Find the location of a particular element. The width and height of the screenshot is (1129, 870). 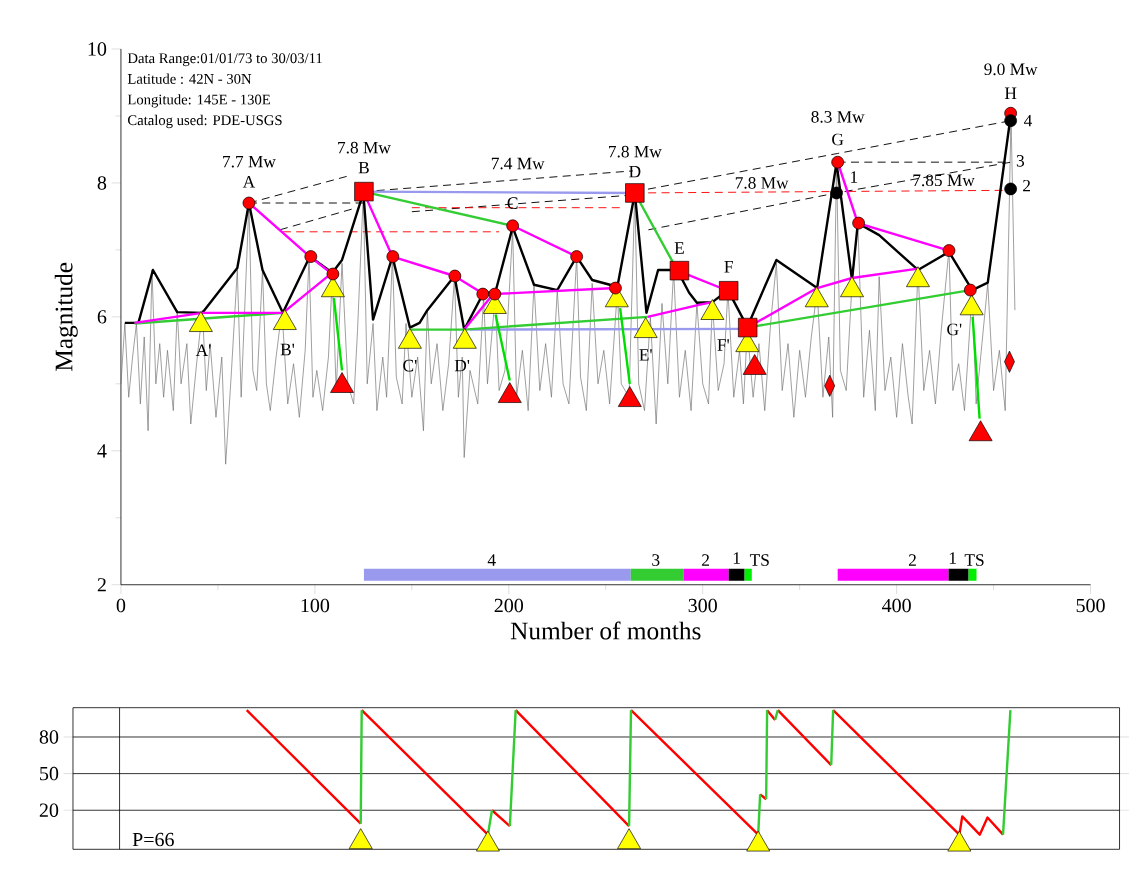

y-tick-label: 2 is located at coordinates (101, 585).